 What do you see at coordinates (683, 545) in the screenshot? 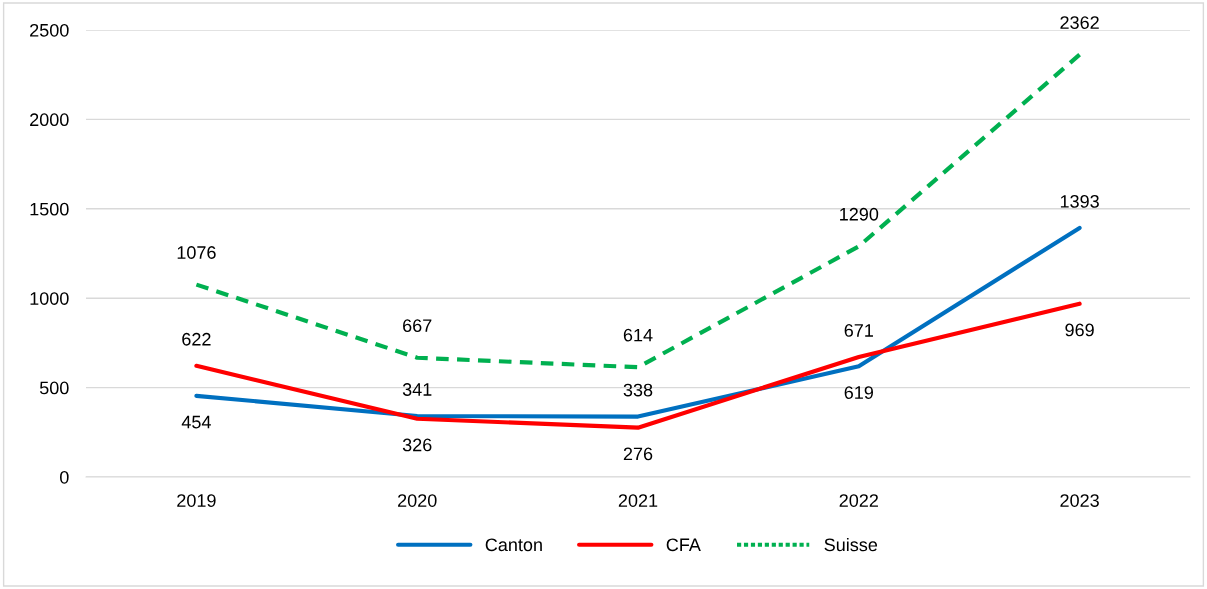
I see `legend-label: CFA` at bounding box center [683, 545].